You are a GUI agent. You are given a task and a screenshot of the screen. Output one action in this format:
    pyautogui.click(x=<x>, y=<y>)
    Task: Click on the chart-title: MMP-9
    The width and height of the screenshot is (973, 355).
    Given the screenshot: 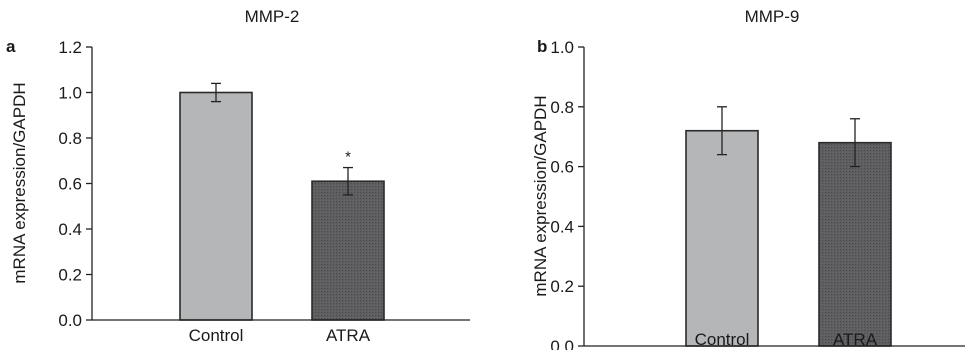 What is the action you would take?
    pyautogui.click(x=772, y=16)
    